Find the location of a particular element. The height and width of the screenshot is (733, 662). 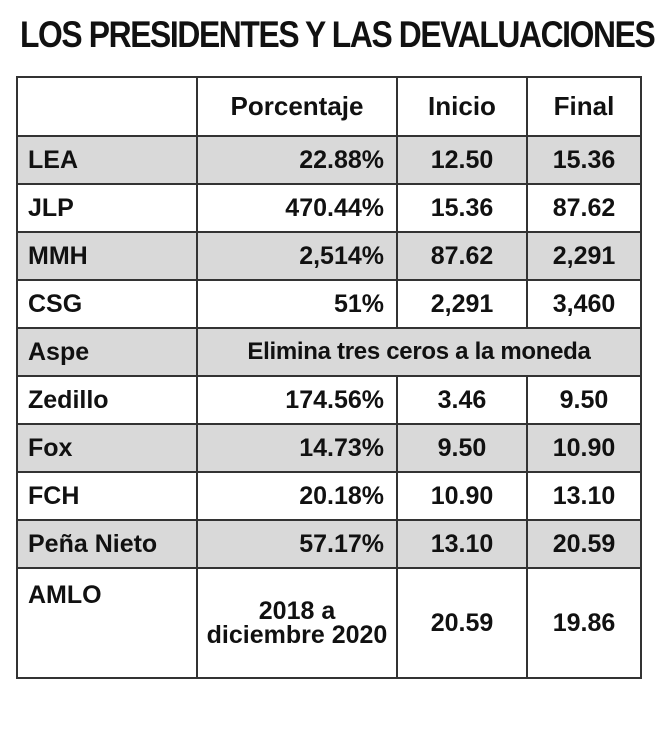

header-final: Final is located at coordinates (584, 106).